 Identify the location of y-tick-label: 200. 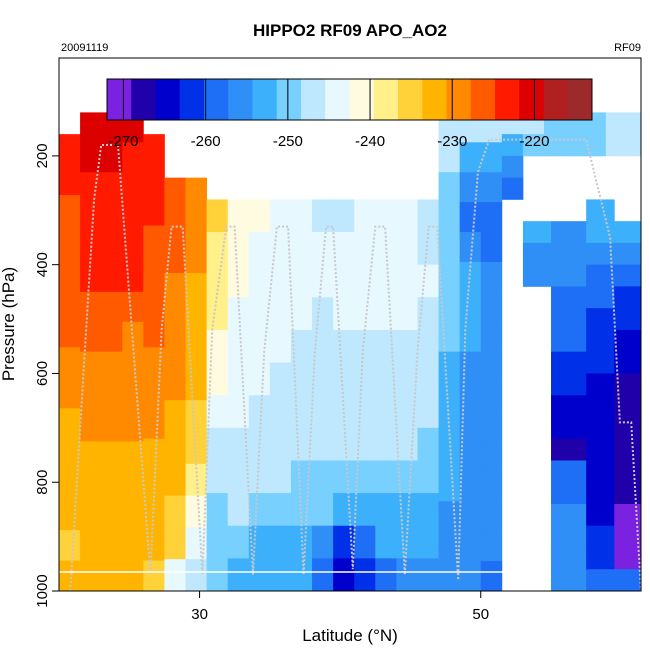
(42, 155).